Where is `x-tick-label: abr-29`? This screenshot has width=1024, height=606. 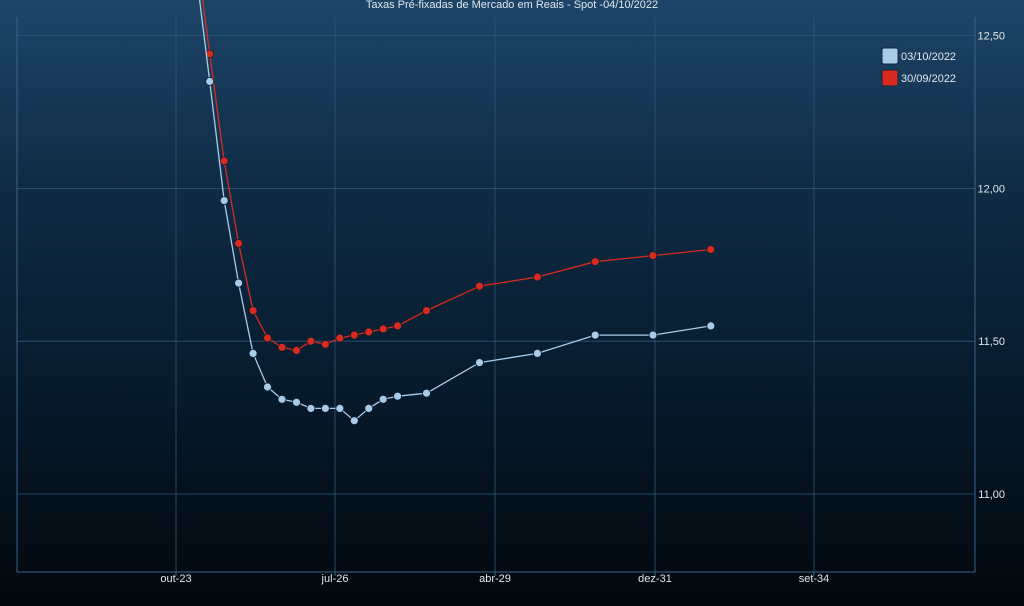 x-tick-label: abr-29 is located at coordinates (495, 579).